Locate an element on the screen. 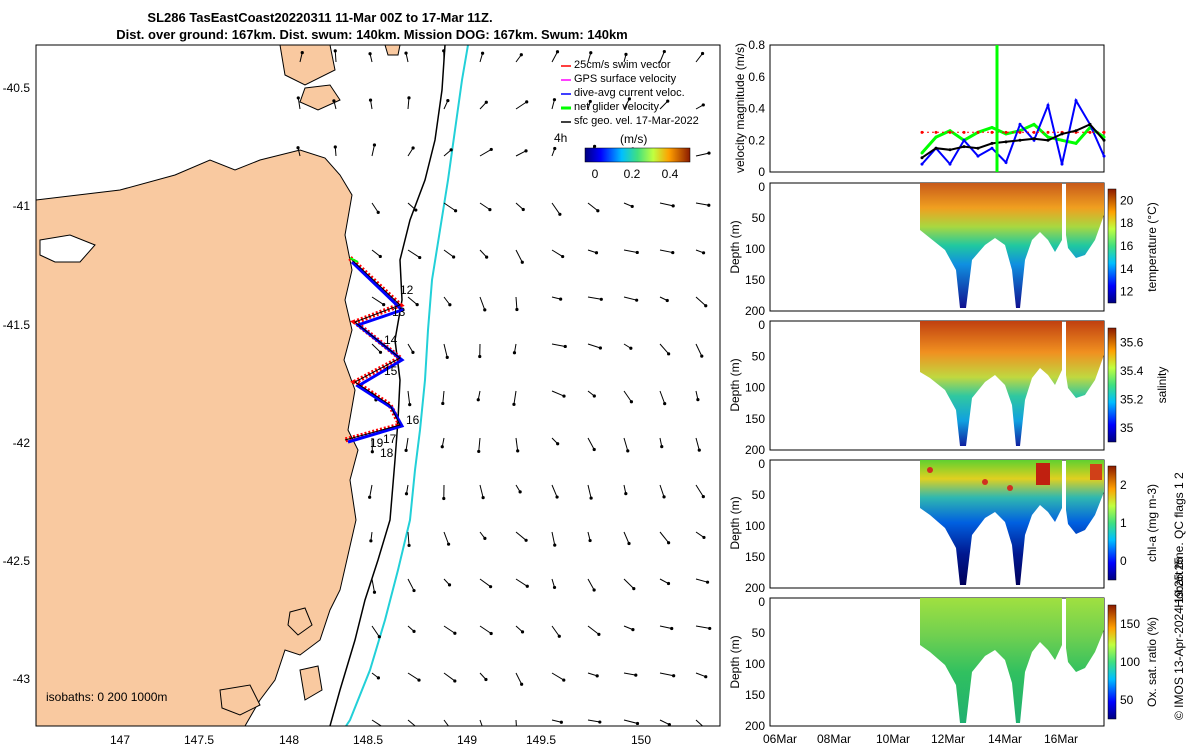  temperature-section is located at coordinates (1012, 245).